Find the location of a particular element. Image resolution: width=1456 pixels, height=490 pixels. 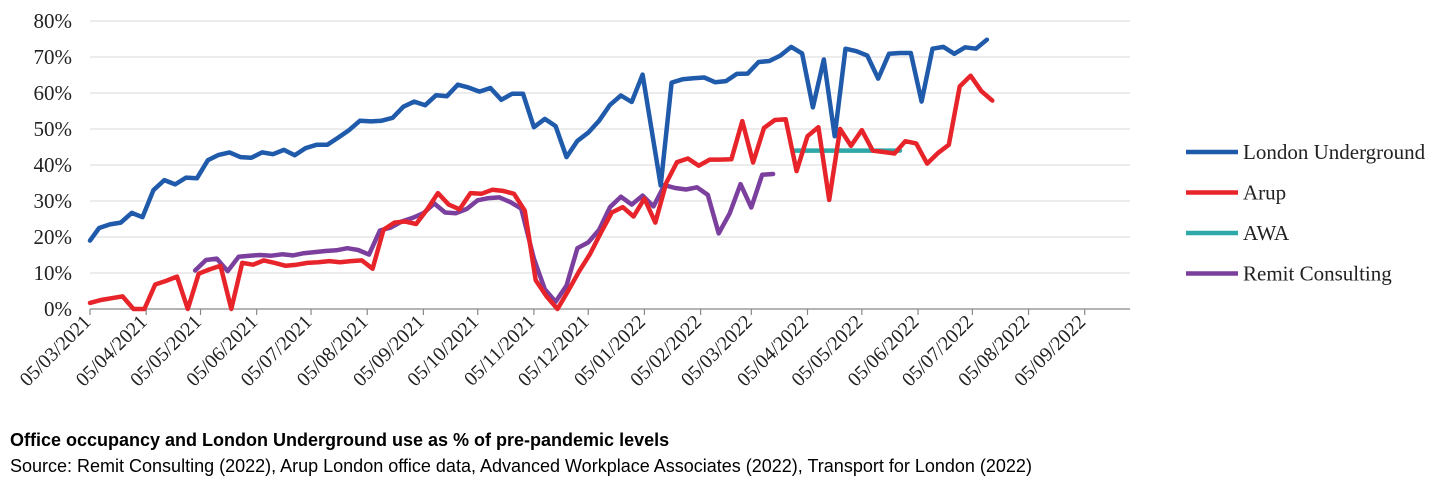

y-tick-label: 0% is located at coordinates (58, 309).